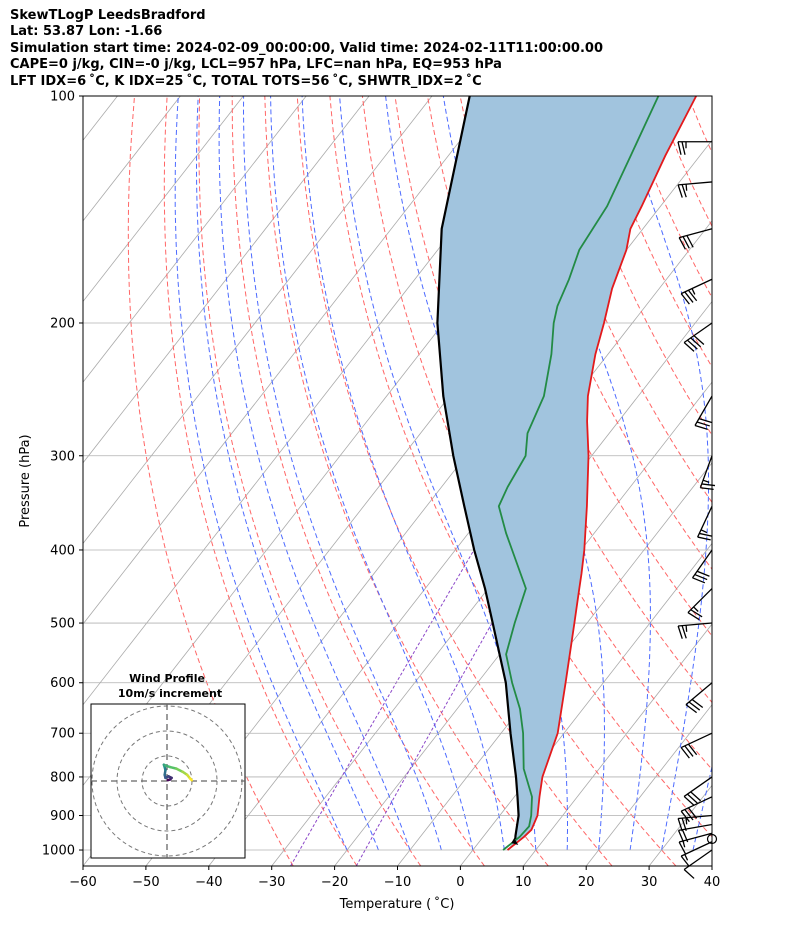  Describe the element at coordinates (445, 707) in the screenshot. I see `mixing-ratio-line` at that location.